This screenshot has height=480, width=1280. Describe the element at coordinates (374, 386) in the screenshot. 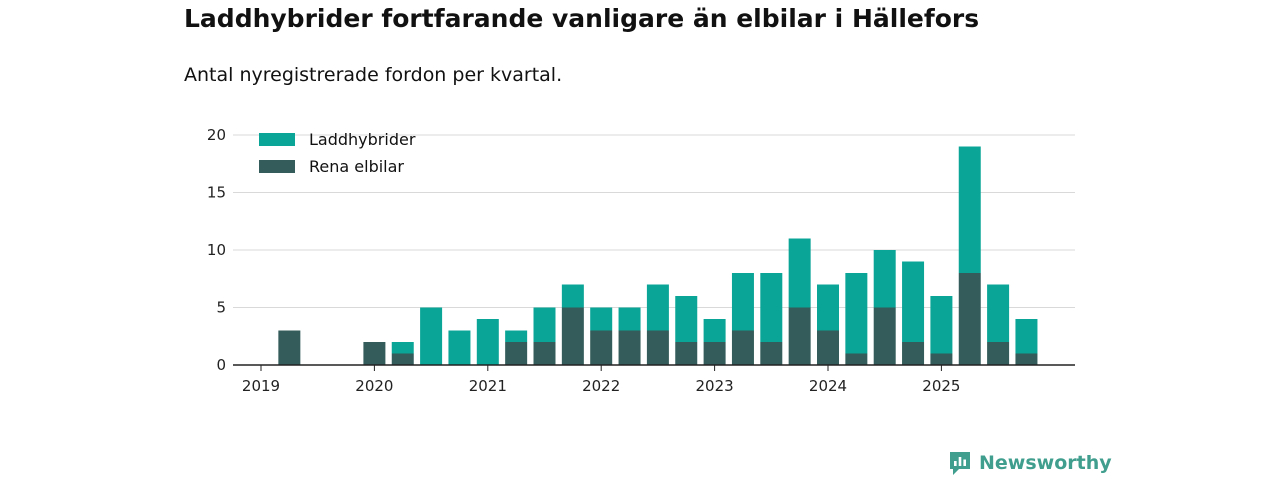

I see `x-tick-label: 2020` at that location.